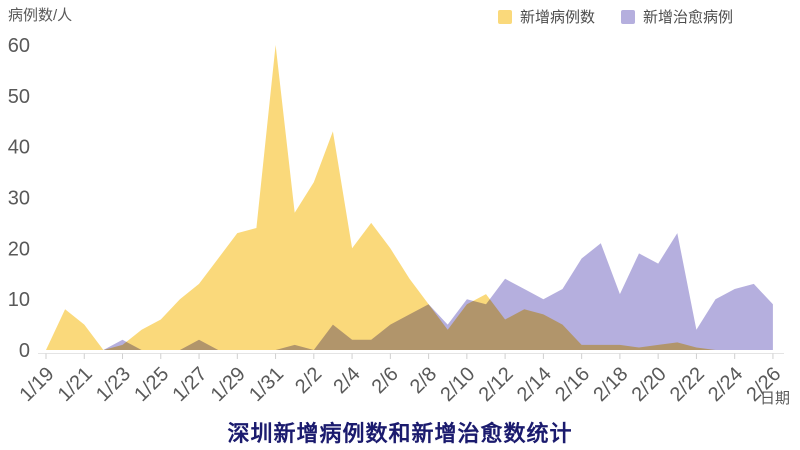 Image resolution: width=800 pixels, height=450 pixels. What do you see at coordinates (19, 148) in the screenshot?
I see `y-tick-label: 40` at bounding box center [19, 148].